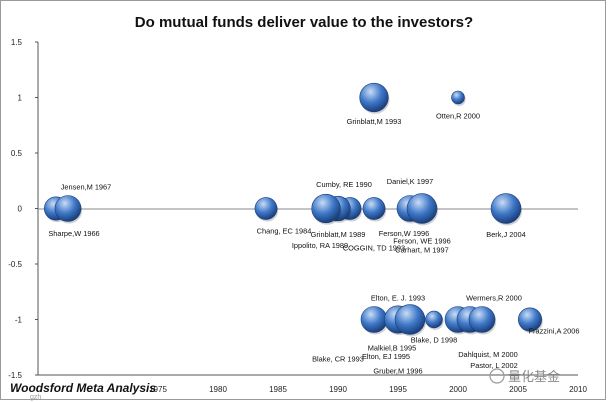  Describe the element at coordinates (421, 250) in the screenshot. I see `bubble-annotation: Carhart, M 1997` at that location.